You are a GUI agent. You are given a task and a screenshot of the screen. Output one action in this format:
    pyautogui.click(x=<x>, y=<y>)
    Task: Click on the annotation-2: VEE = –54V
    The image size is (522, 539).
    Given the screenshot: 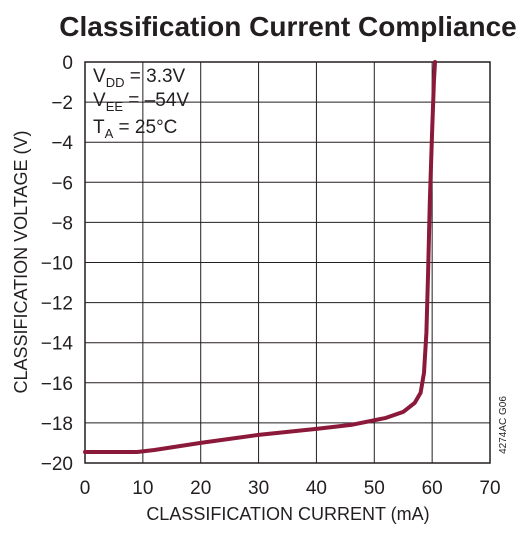 What is the action you would take?
    pyautogui.click(x=141, y=102)
    